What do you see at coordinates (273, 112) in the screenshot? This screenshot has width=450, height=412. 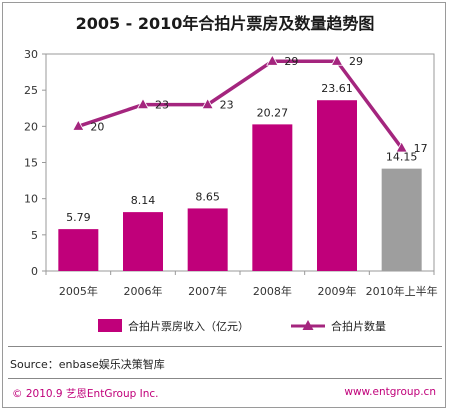 I see `bar-value-label: 20.27` at bounding box center [273, 112].